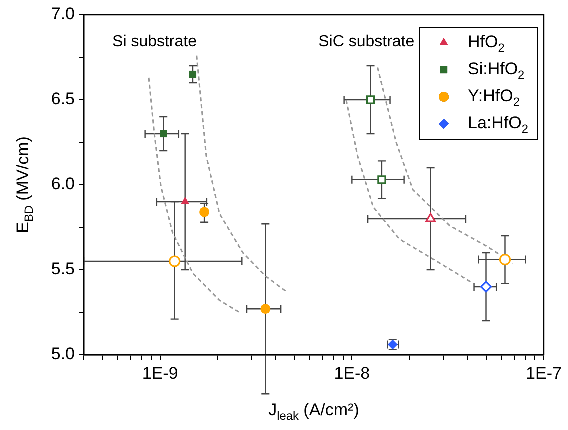 This screenshot has width=568, height=430. Describe the element at coordinates (155, 42) in the screenshot. I see `annotation: Si substrate` at that location.